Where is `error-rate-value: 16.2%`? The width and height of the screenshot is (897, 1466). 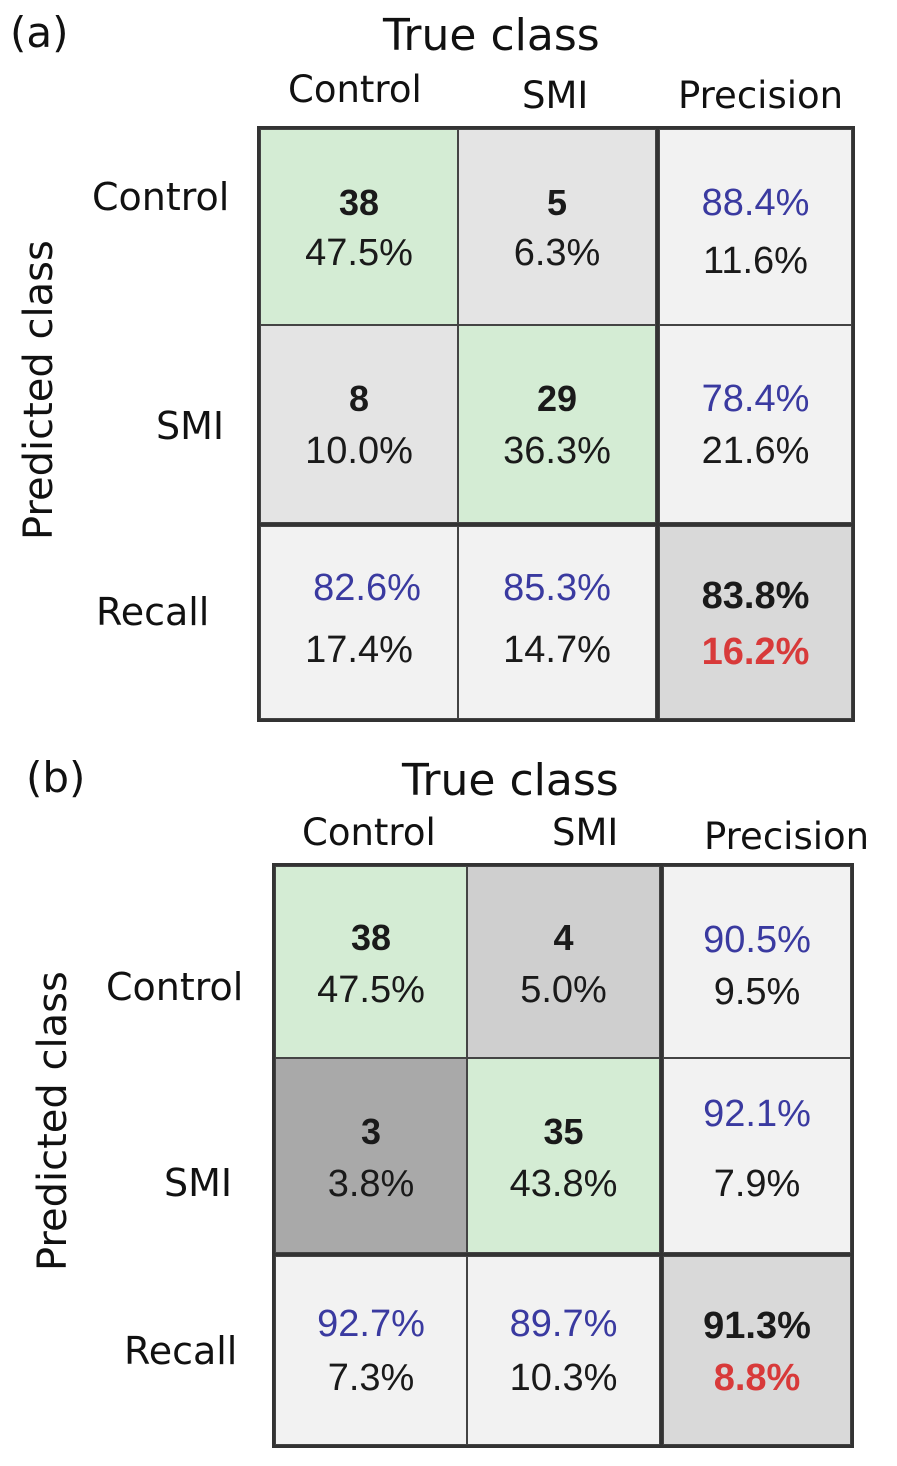 error-rate-value: 16.2% is located at coordinates (755, 652).